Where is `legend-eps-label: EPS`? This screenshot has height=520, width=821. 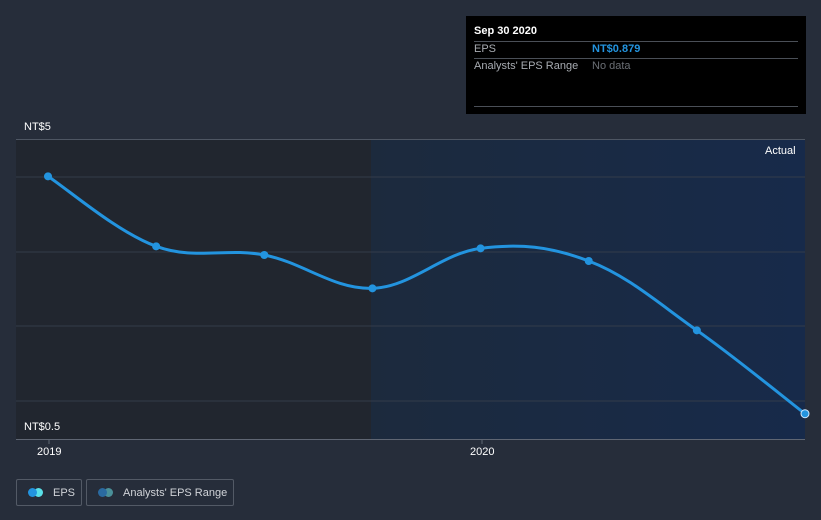 legend-eps-label: EPS is located at coordinates (64, 492).